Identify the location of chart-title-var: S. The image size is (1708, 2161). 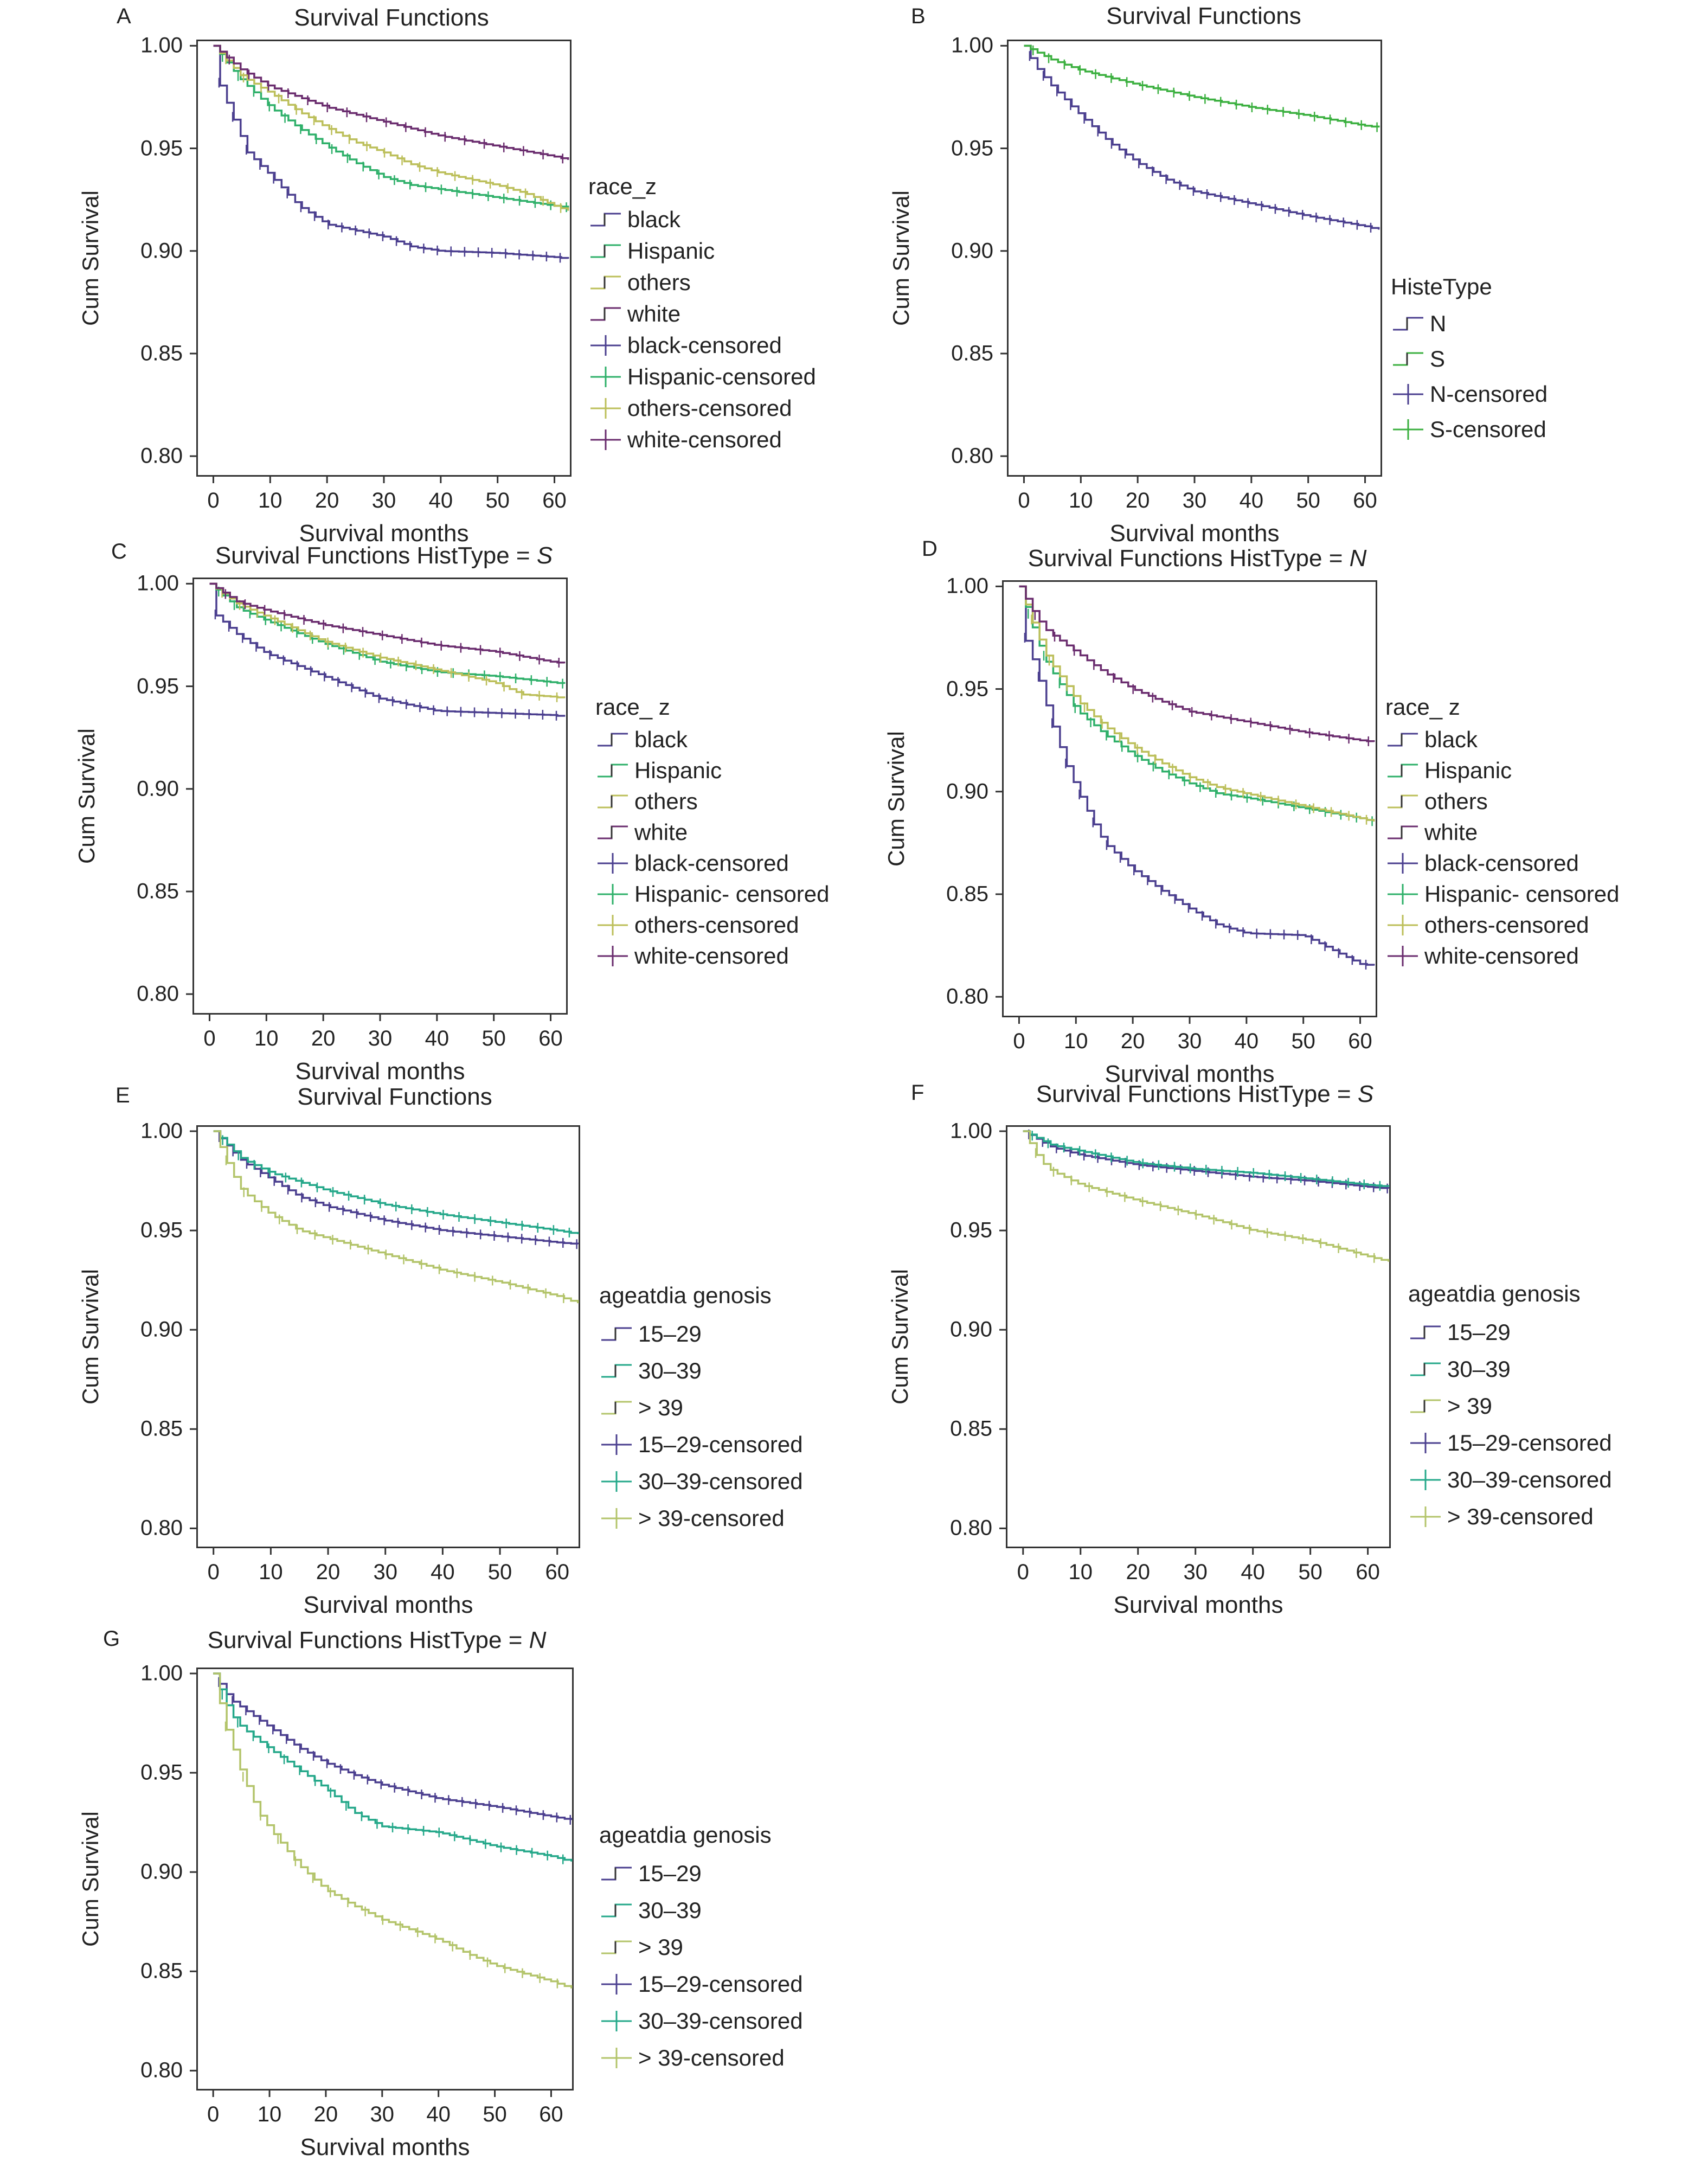
(1365, 1094).